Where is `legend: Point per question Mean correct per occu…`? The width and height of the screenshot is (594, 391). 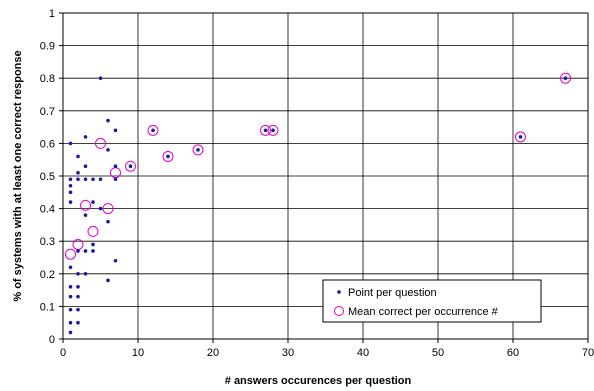
legend: Point per question Mean correct per occu… is located at coordinates (432, 301).